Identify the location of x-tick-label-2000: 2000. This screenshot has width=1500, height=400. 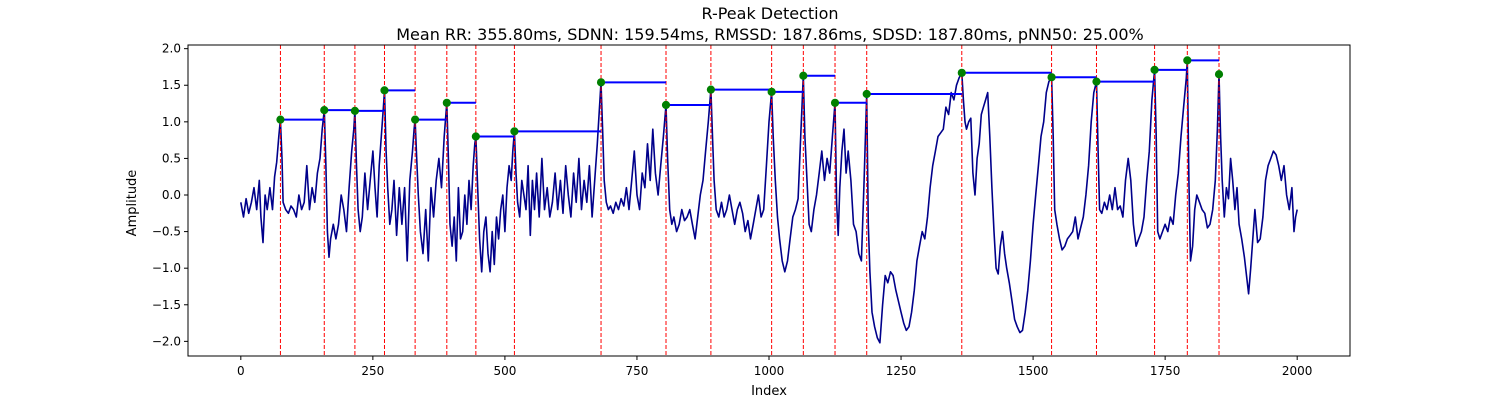
(1297, 371).